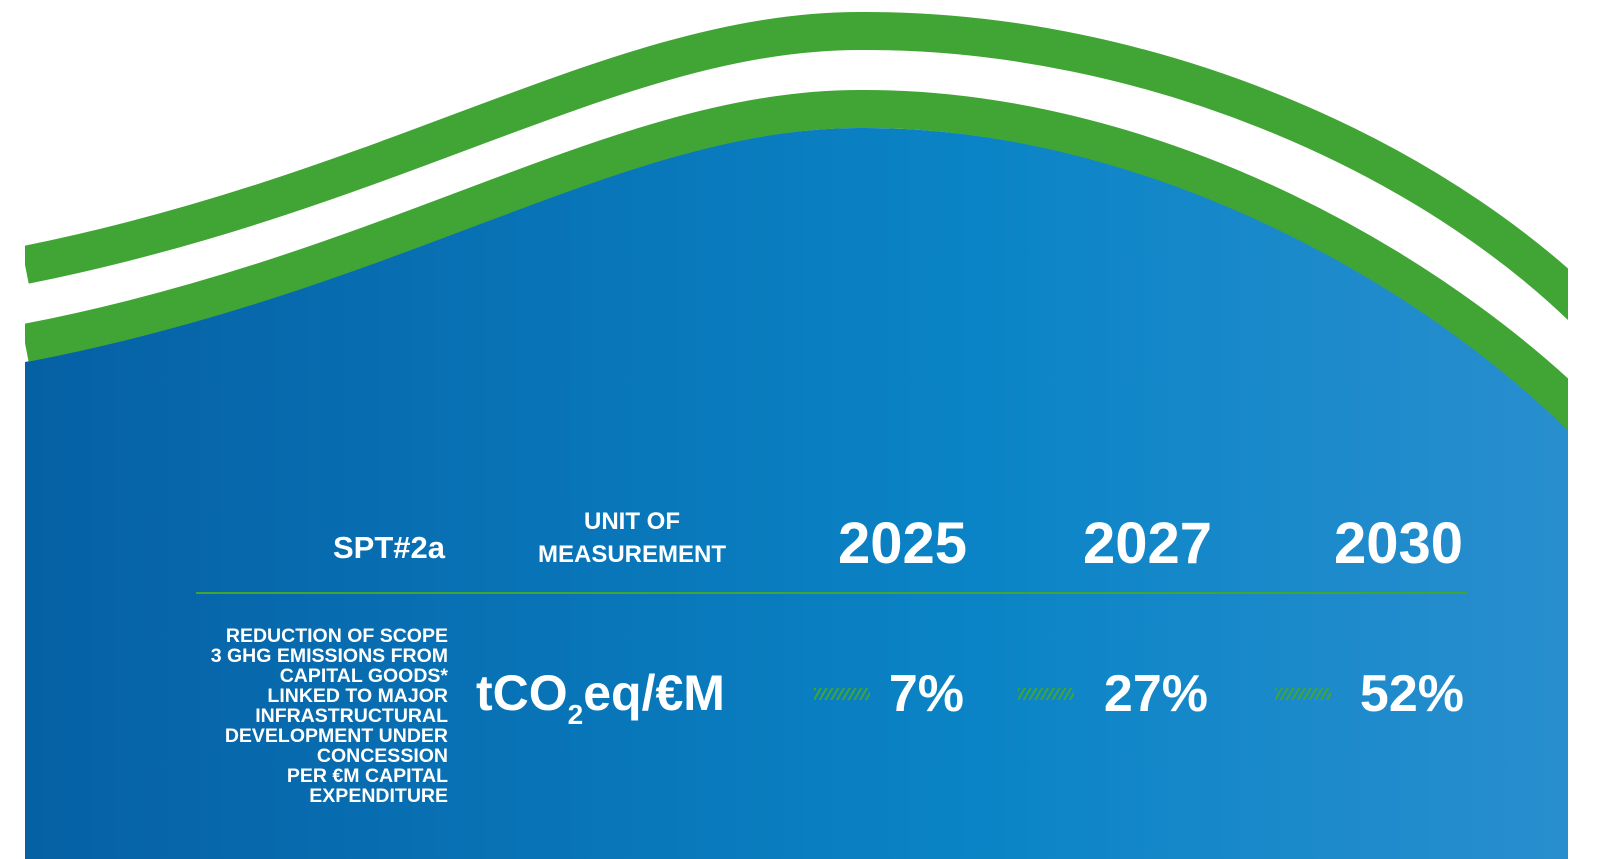 This screenshot has width=1614, height=859. Describe the element at coordinates (1398, 543) in the screenshot. I see `year: 2030` at that location.